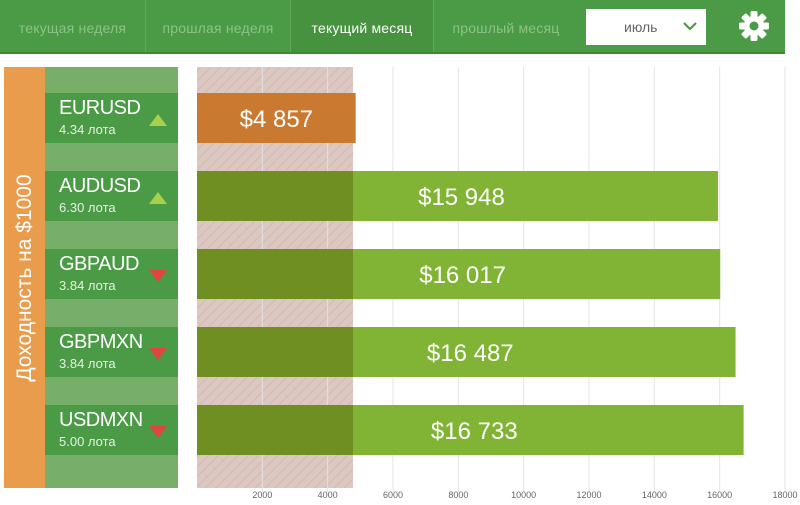 The image size is (800, 505). I want to click on bar, so click(276, 118).